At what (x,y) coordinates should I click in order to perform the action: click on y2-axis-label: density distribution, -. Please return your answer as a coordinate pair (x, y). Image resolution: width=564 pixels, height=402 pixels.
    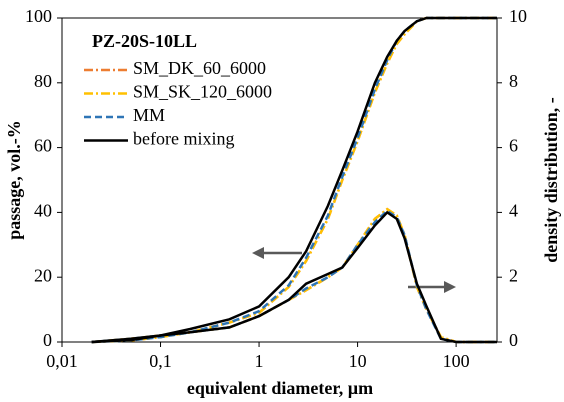
    Looking at the image, I should click on (551, 180).